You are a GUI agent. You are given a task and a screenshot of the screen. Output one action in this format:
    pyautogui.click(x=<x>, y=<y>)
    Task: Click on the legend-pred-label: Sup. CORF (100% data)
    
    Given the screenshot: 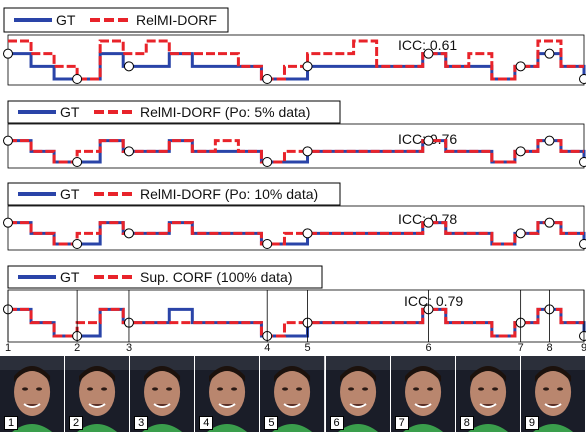 What is the action you would take?
    pyautogui.click(x=216, y=277)
    